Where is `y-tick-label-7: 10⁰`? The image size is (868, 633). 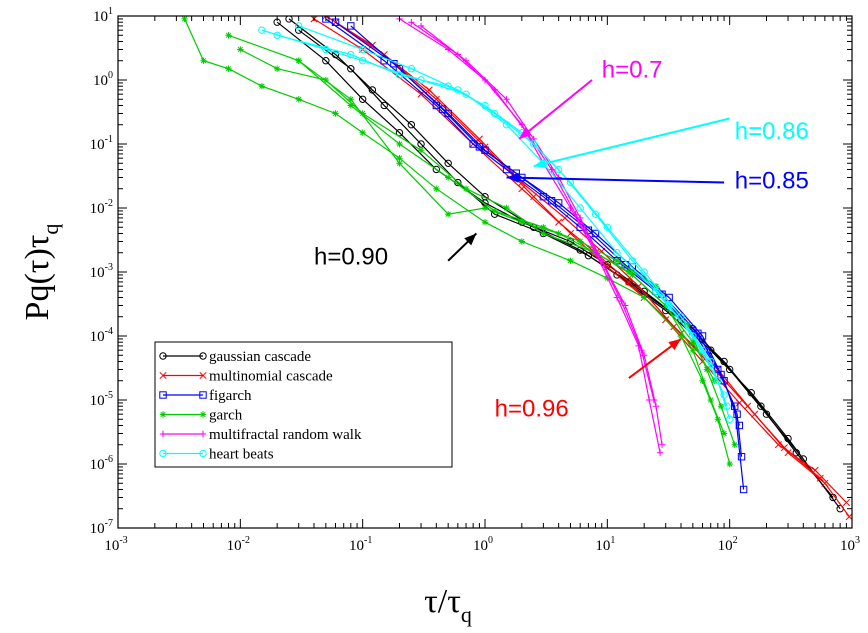
y-tick-label-7: 10⁰ is located at coordinates (103, 79).